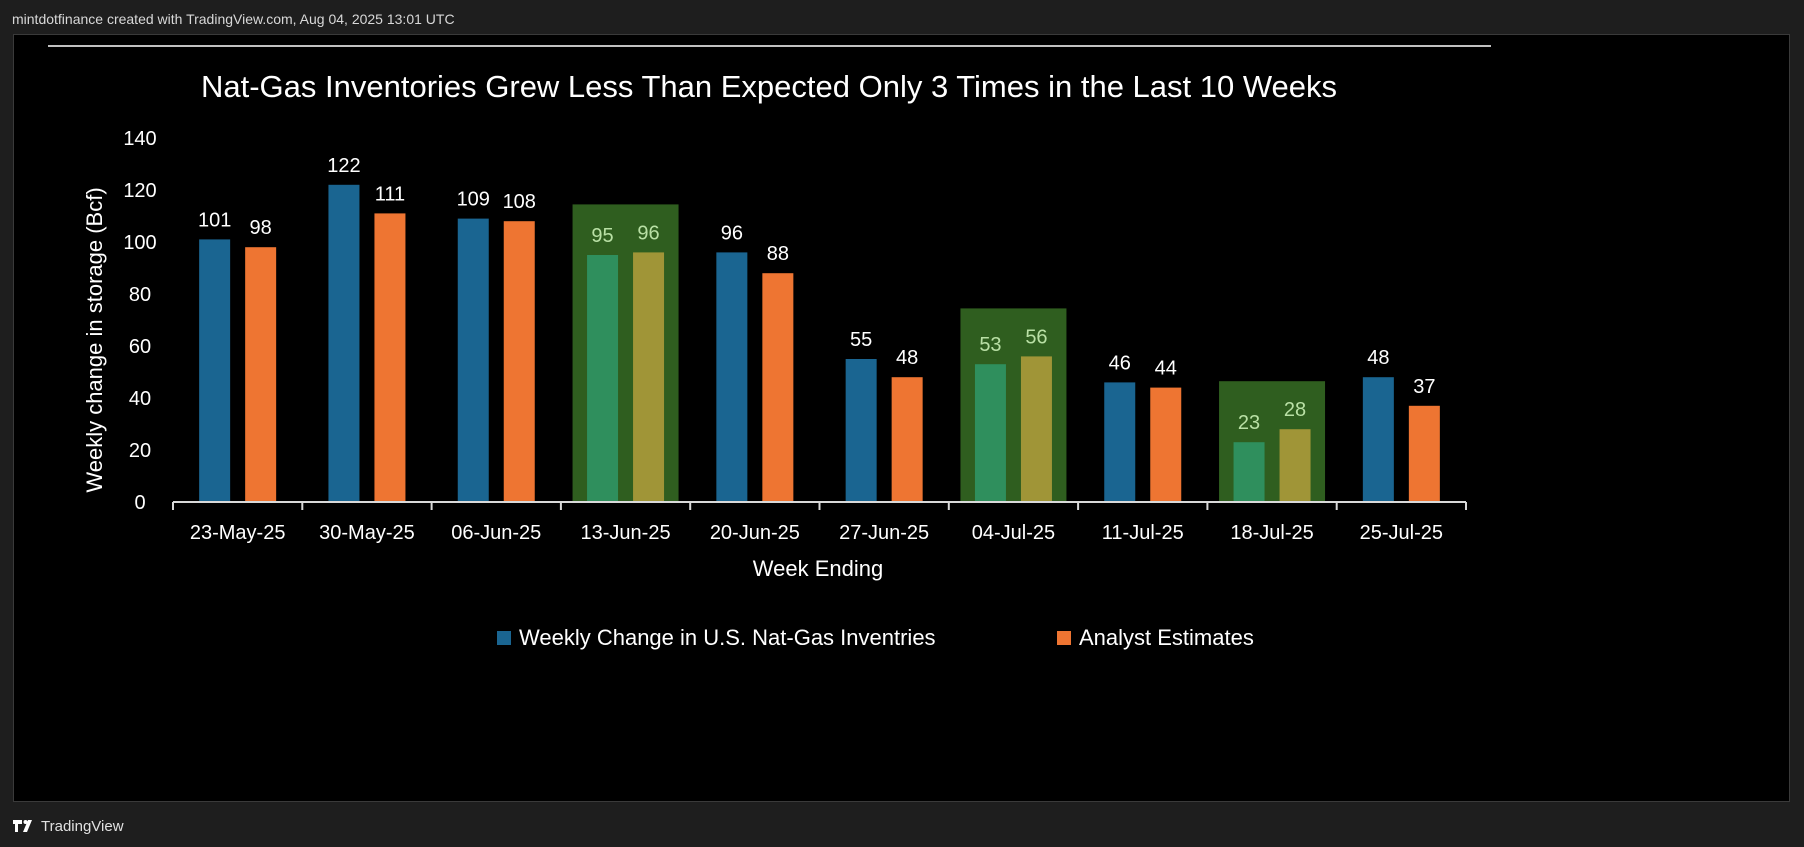 The width and height of the screenshot is (1804, 847). I want to click on y-axis-label: Weekly change in storage (Bcf), so click(94, 339).